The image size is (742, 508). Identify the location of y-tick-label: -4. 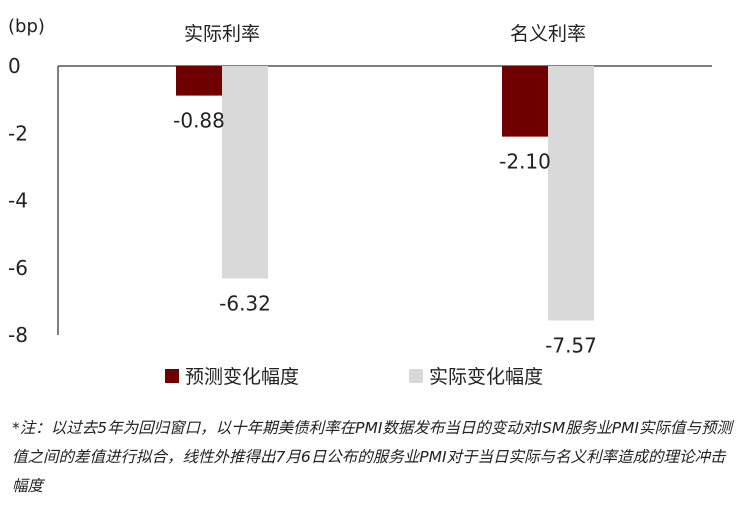
(18, 201).